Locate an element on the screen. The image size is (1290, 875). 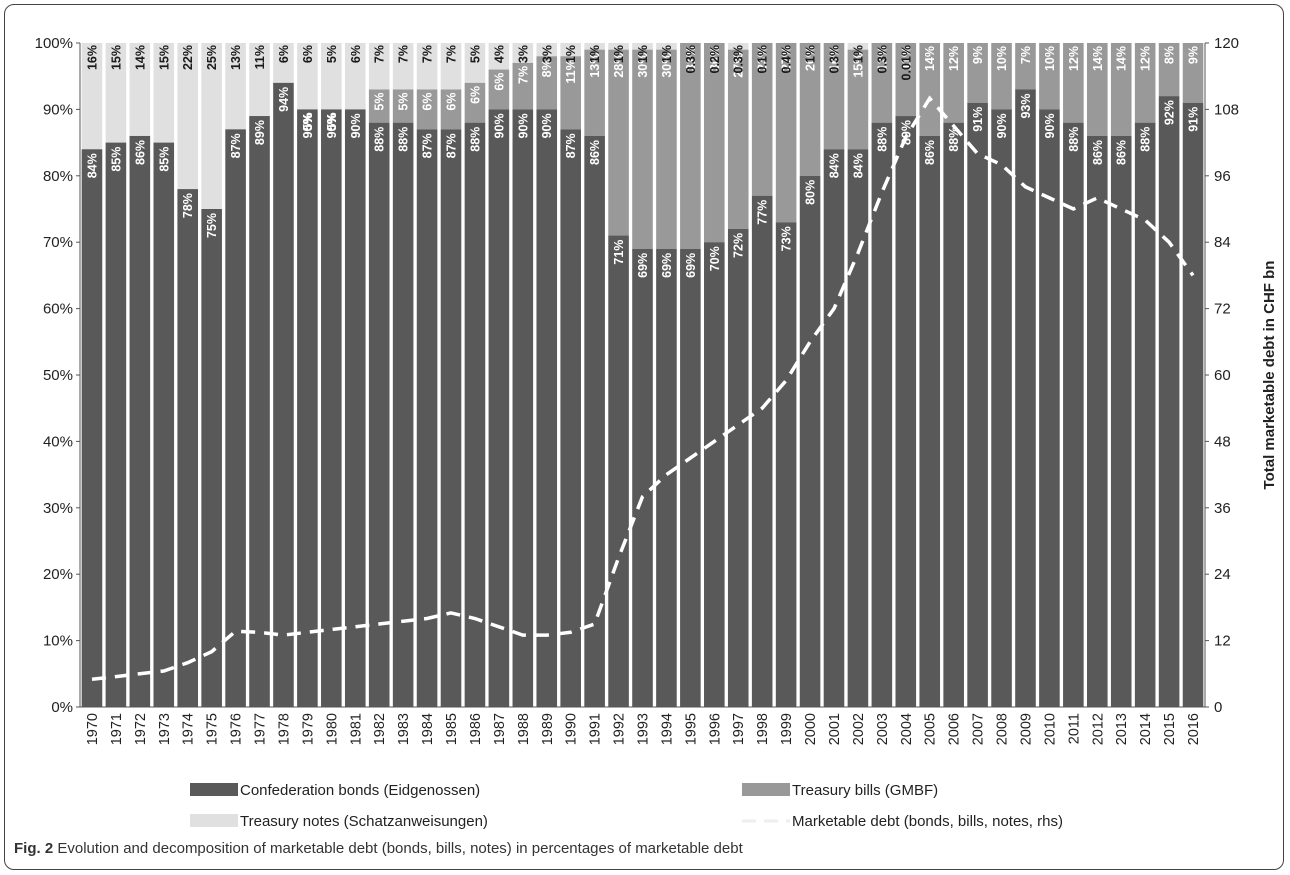
bar-bonds-2000 is located at coordinates (810, 441).